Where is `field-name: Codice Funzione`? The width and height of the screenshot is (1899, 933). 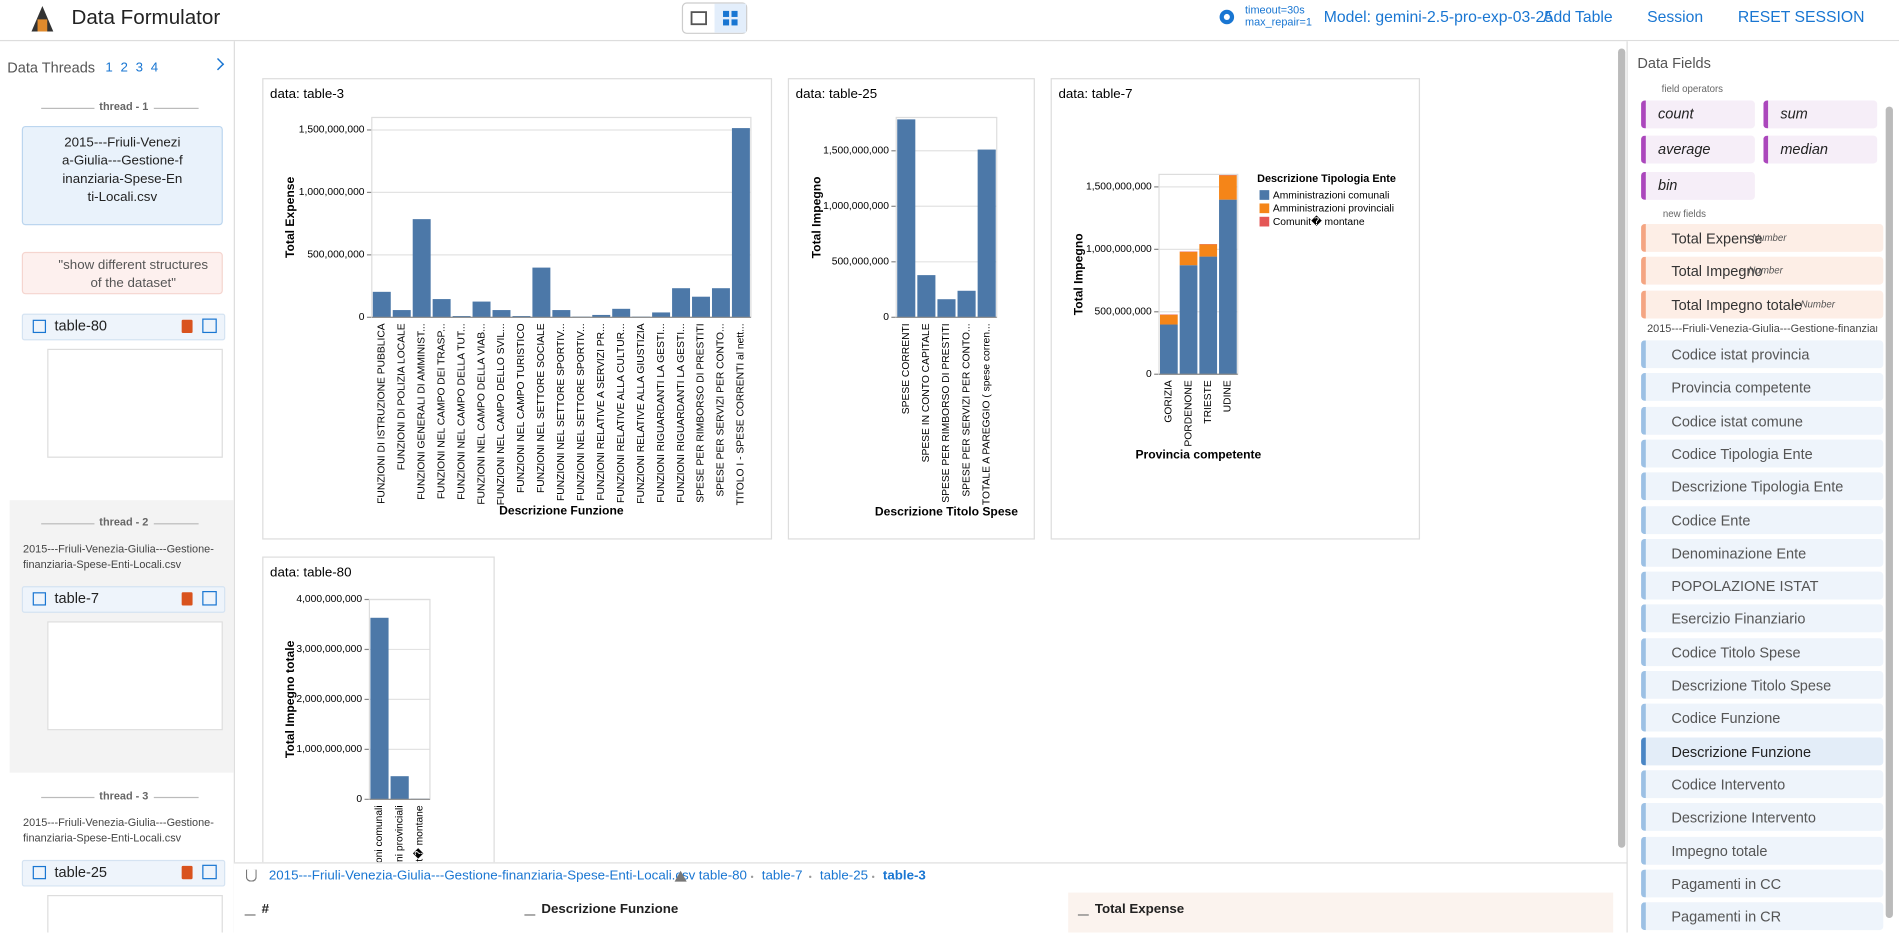
field-name: Codice Funzione is located at coordinates (1725, 718).